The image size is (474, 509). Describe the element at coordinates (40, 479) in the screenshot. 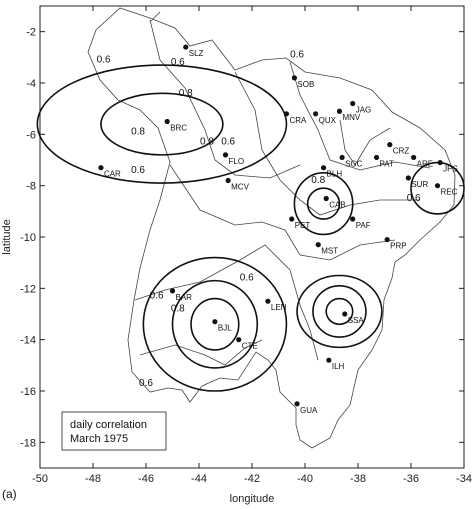

I see `x-tick-label: -50` at that location.